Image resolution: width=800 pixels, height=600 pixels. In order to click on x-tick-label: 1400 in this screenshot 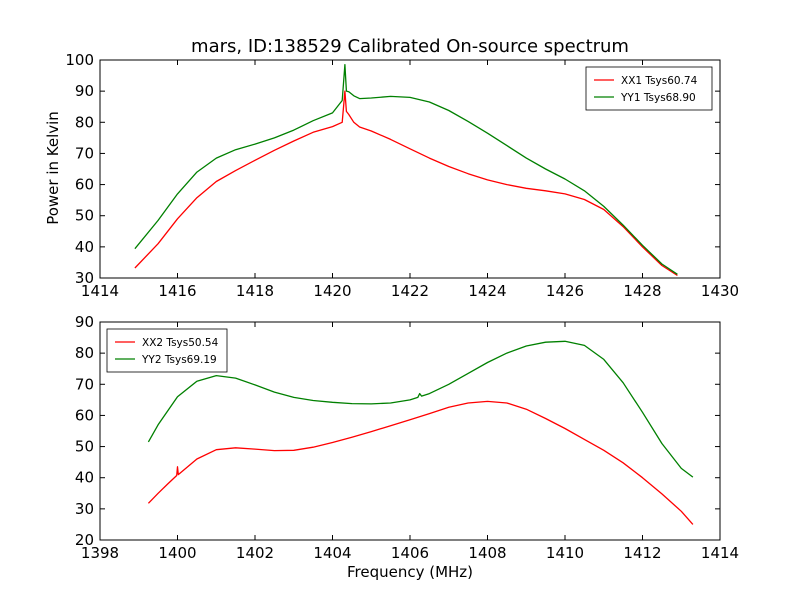, I will do `click(177, 553)`.